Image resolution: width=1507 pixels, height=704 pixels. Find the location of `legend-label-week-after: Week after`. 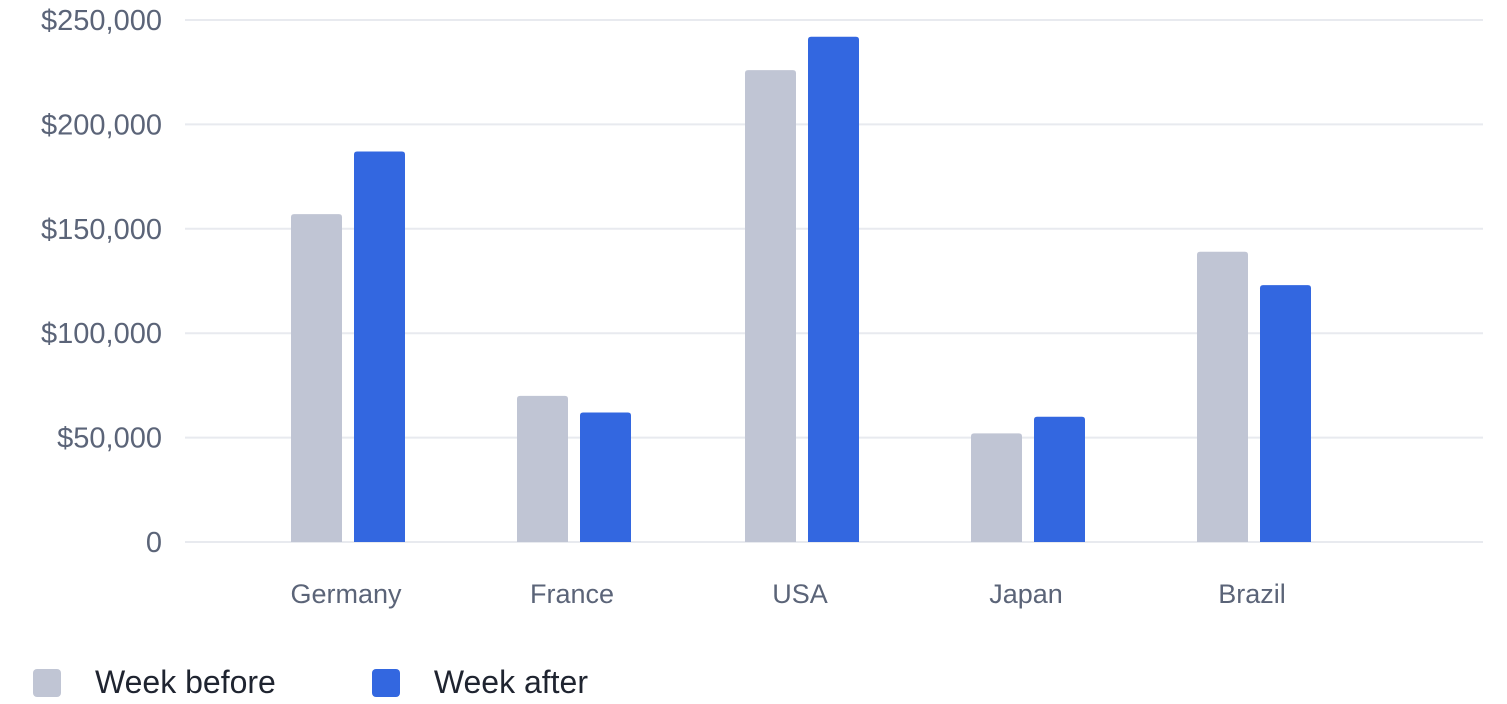

legend-label-week-after: Week after is located at coordinates (510, 682).